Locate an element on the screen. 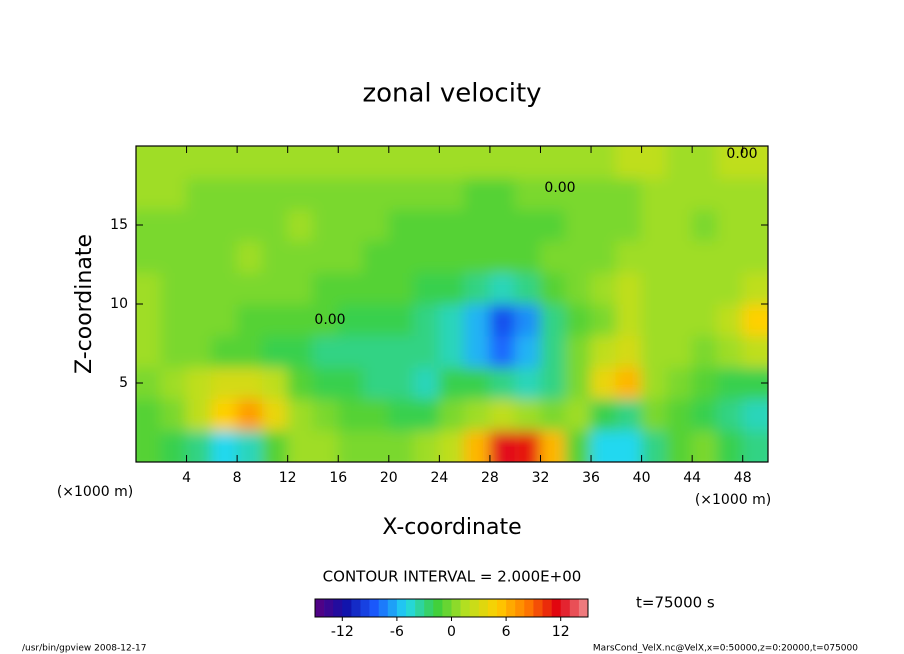 This screenshot has height=654, width=904. x-tick-label: 16 is located at coordinates (338, 478).